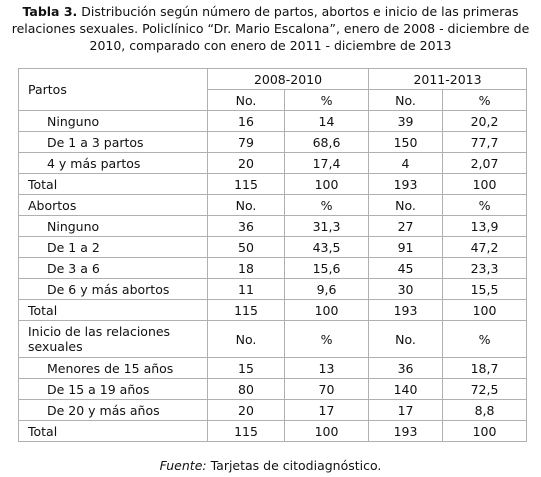 This screenshot has width=541, height=477. I want to click on value-cell: 77,7, so click(485, 142).